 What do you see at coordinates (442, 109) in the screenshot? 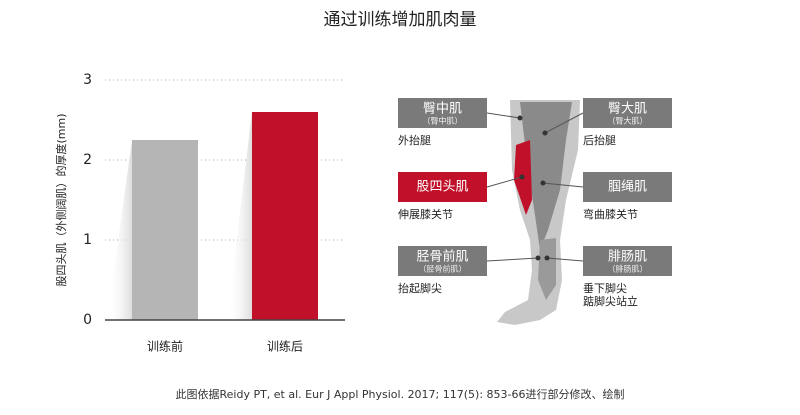
I see `muscle-name: 臀中肌` at bounding box center [442, 109].